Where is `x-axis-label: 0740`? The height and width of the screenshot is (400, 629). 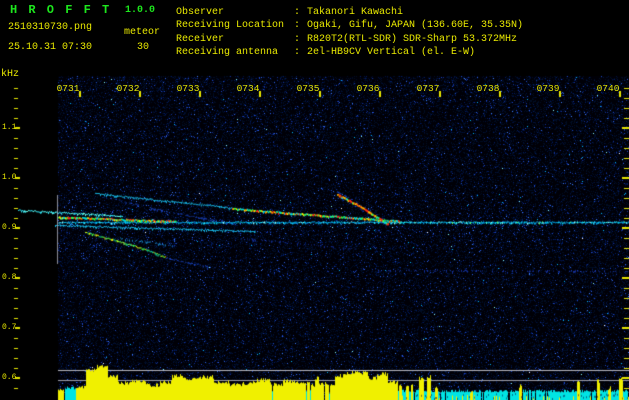 x-axis-label: 0740 is located at coordinates (608, 88).